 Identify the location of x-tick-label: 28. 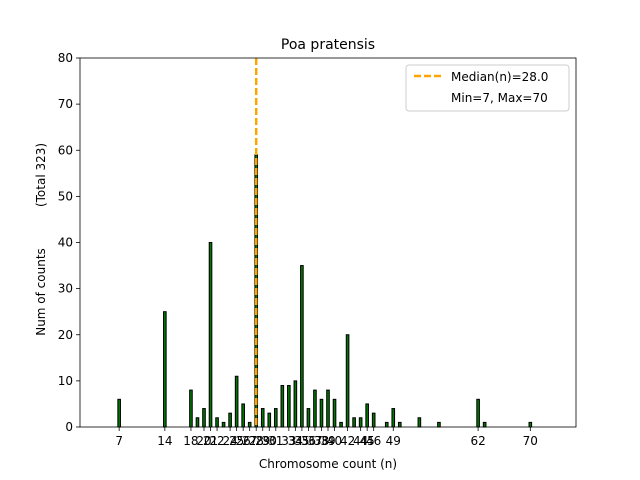
(256, 441).